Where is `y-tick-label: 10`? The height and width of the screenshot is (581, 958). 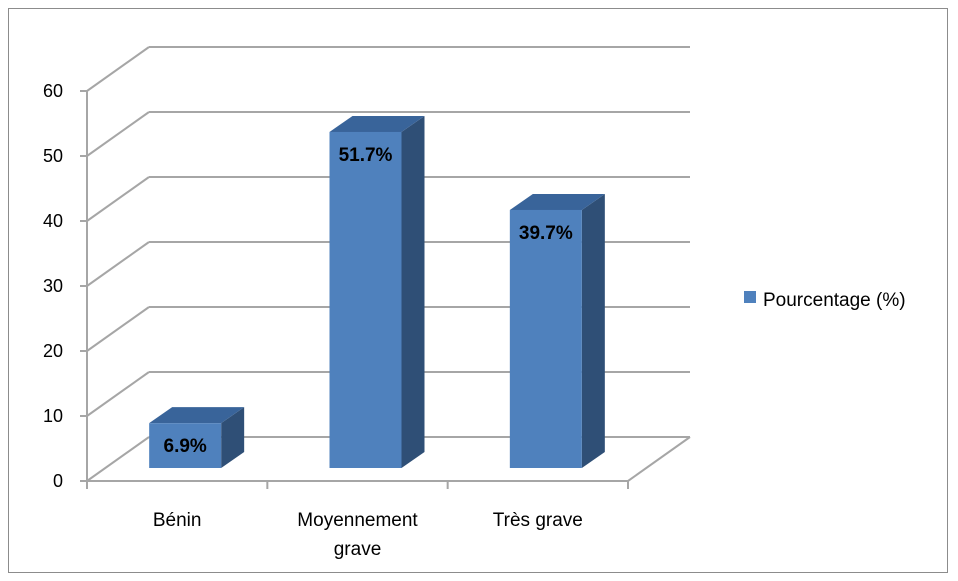
y-tick-label: 10 is located at coordinates (53, 416).